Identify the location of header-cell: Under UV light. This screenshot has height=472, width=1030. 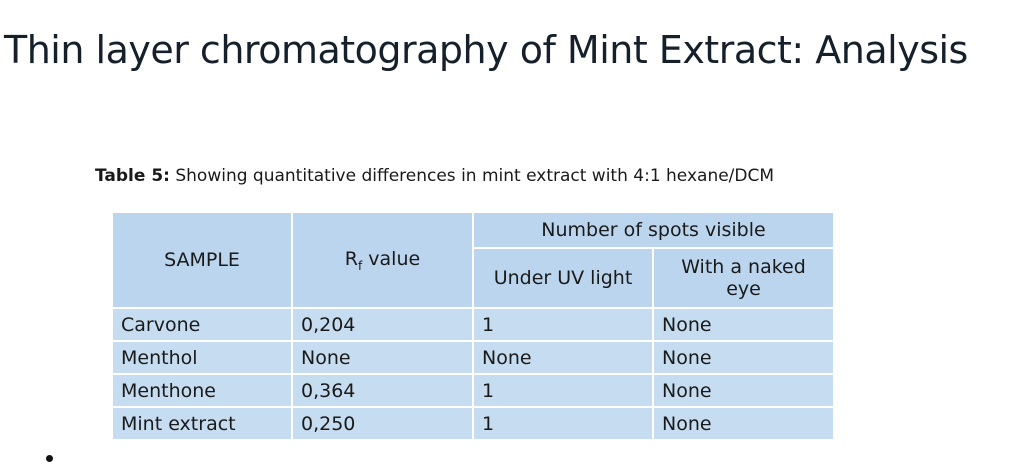
(563, 278).